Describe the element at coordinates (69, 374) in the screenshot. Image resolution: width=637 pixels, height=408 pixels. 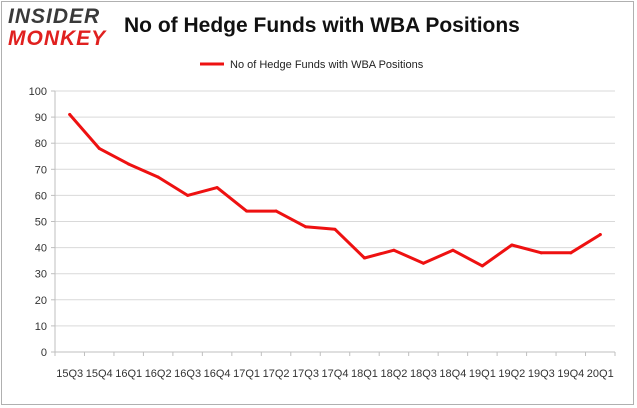
I see `x-tick-label: 15Q3` at that location.